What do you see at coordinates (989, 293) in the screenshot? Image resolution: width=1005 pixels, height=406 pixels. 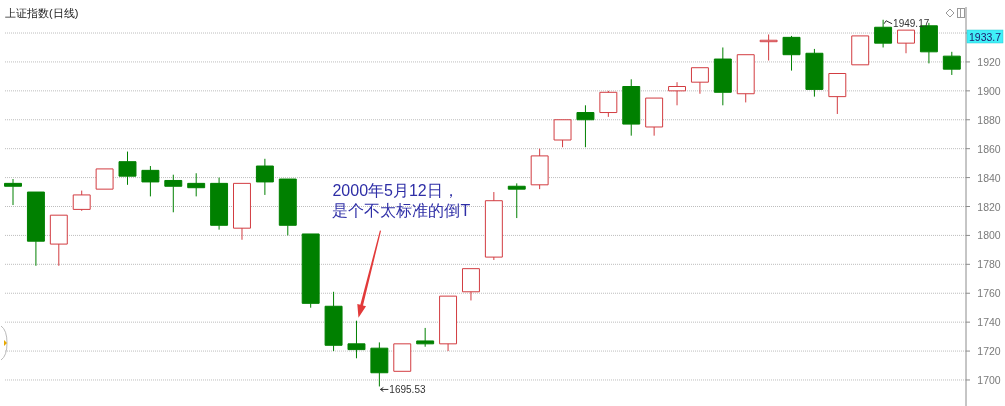 I see `y-tick-label: 1760` at bounding box center [989, 293].